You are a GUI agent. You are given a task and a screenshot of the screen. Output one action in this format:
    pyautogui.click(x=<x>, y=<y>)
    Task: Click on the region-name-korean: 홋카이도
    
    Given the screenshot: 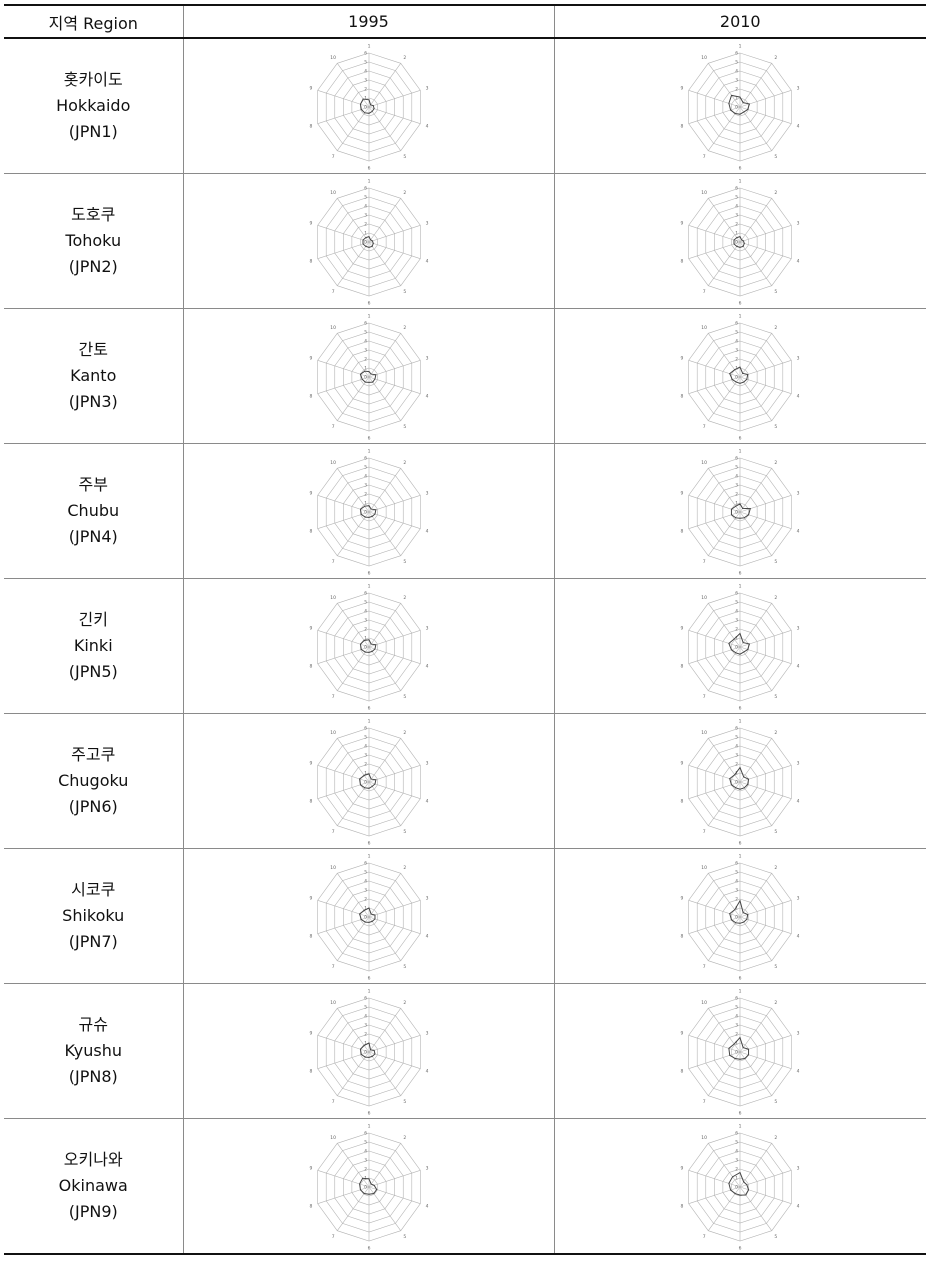 What is the action you would take?
    pyautogui.click(x=93, y=79)
    